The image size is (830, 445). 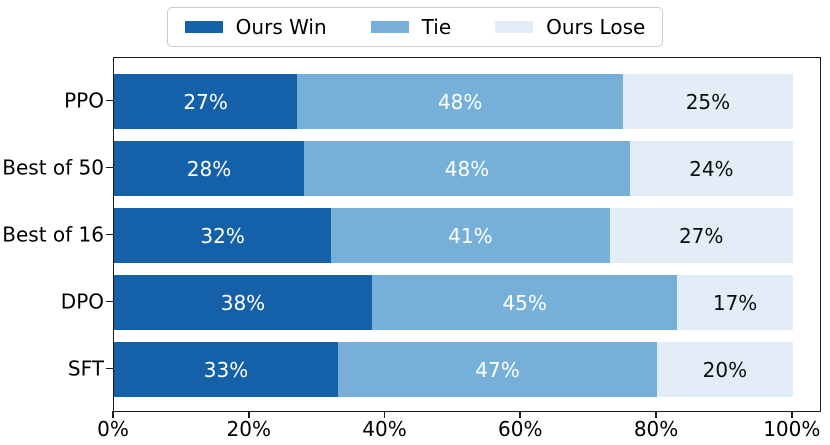 I want to click on bar-segment-ours-win: 28%, so click(x=209, y=168).